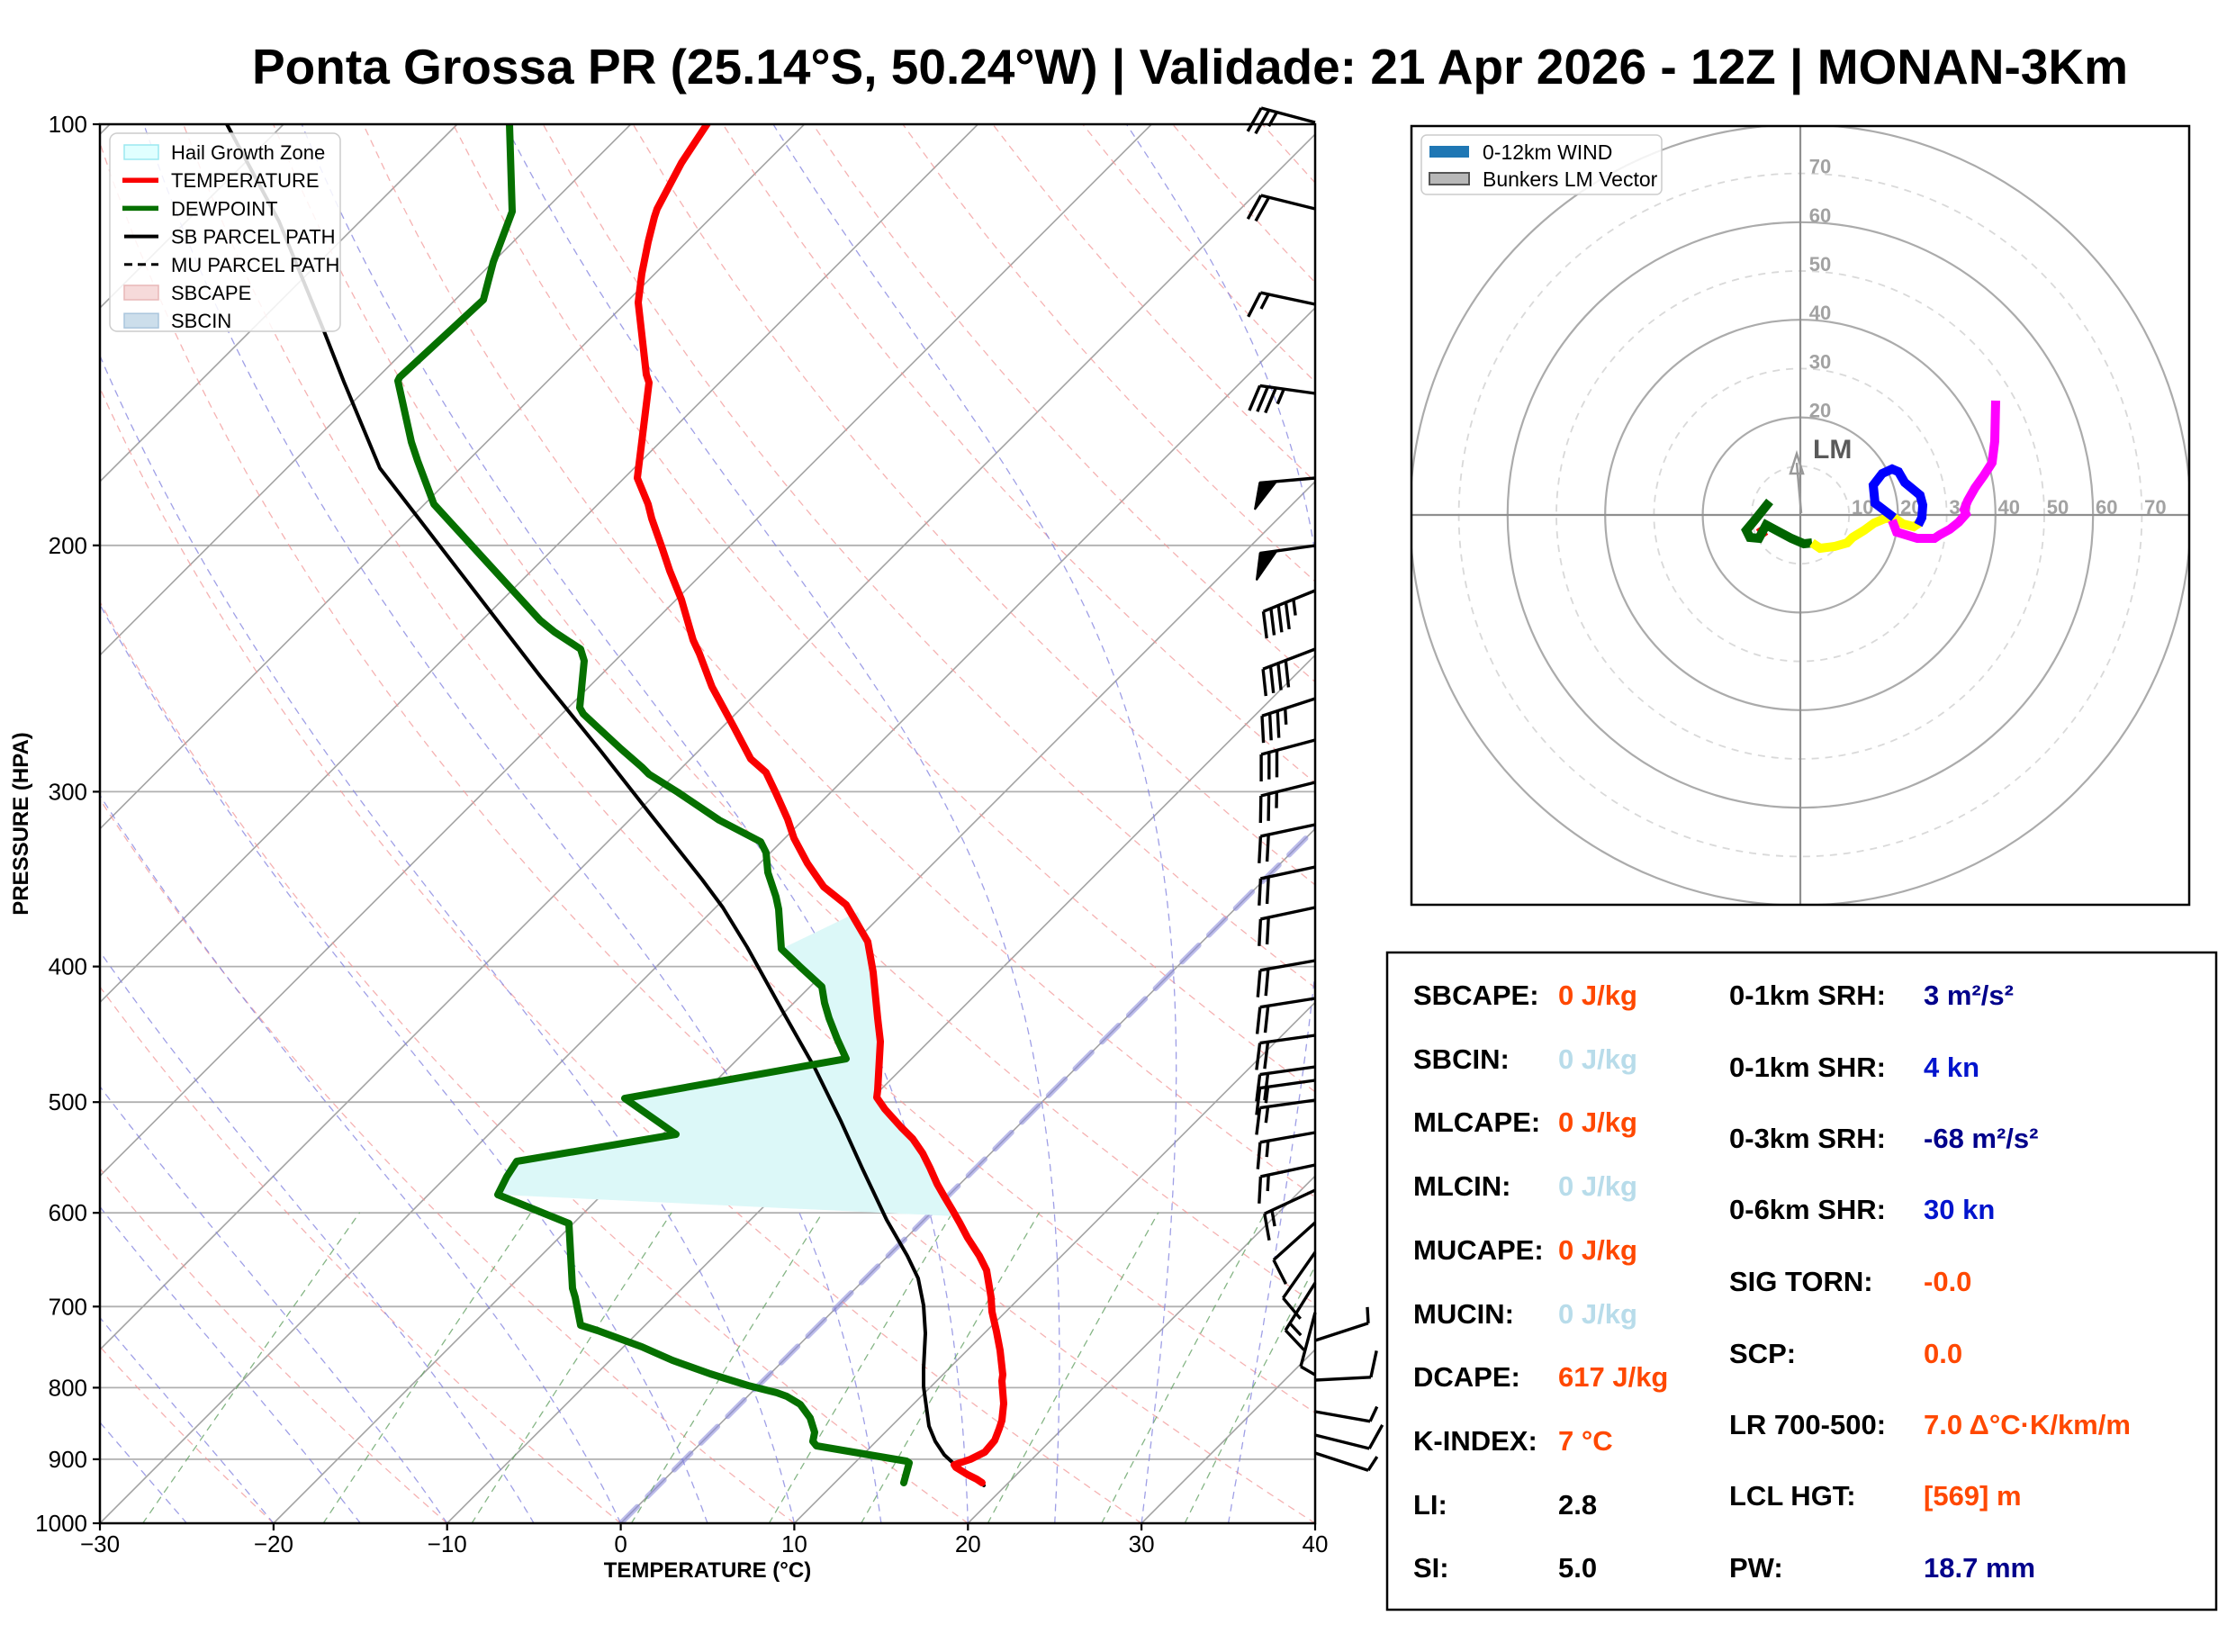  Describe the element at coordinates (245, 180) in the screenshot. I see `svg-text: TEMPERATURE` at that location.